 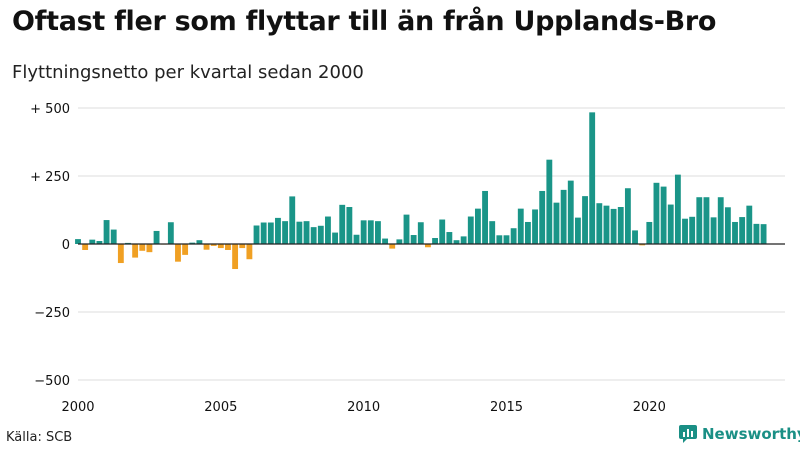 I want to click on y-tick-label: −500, so click(x=52, y=381).